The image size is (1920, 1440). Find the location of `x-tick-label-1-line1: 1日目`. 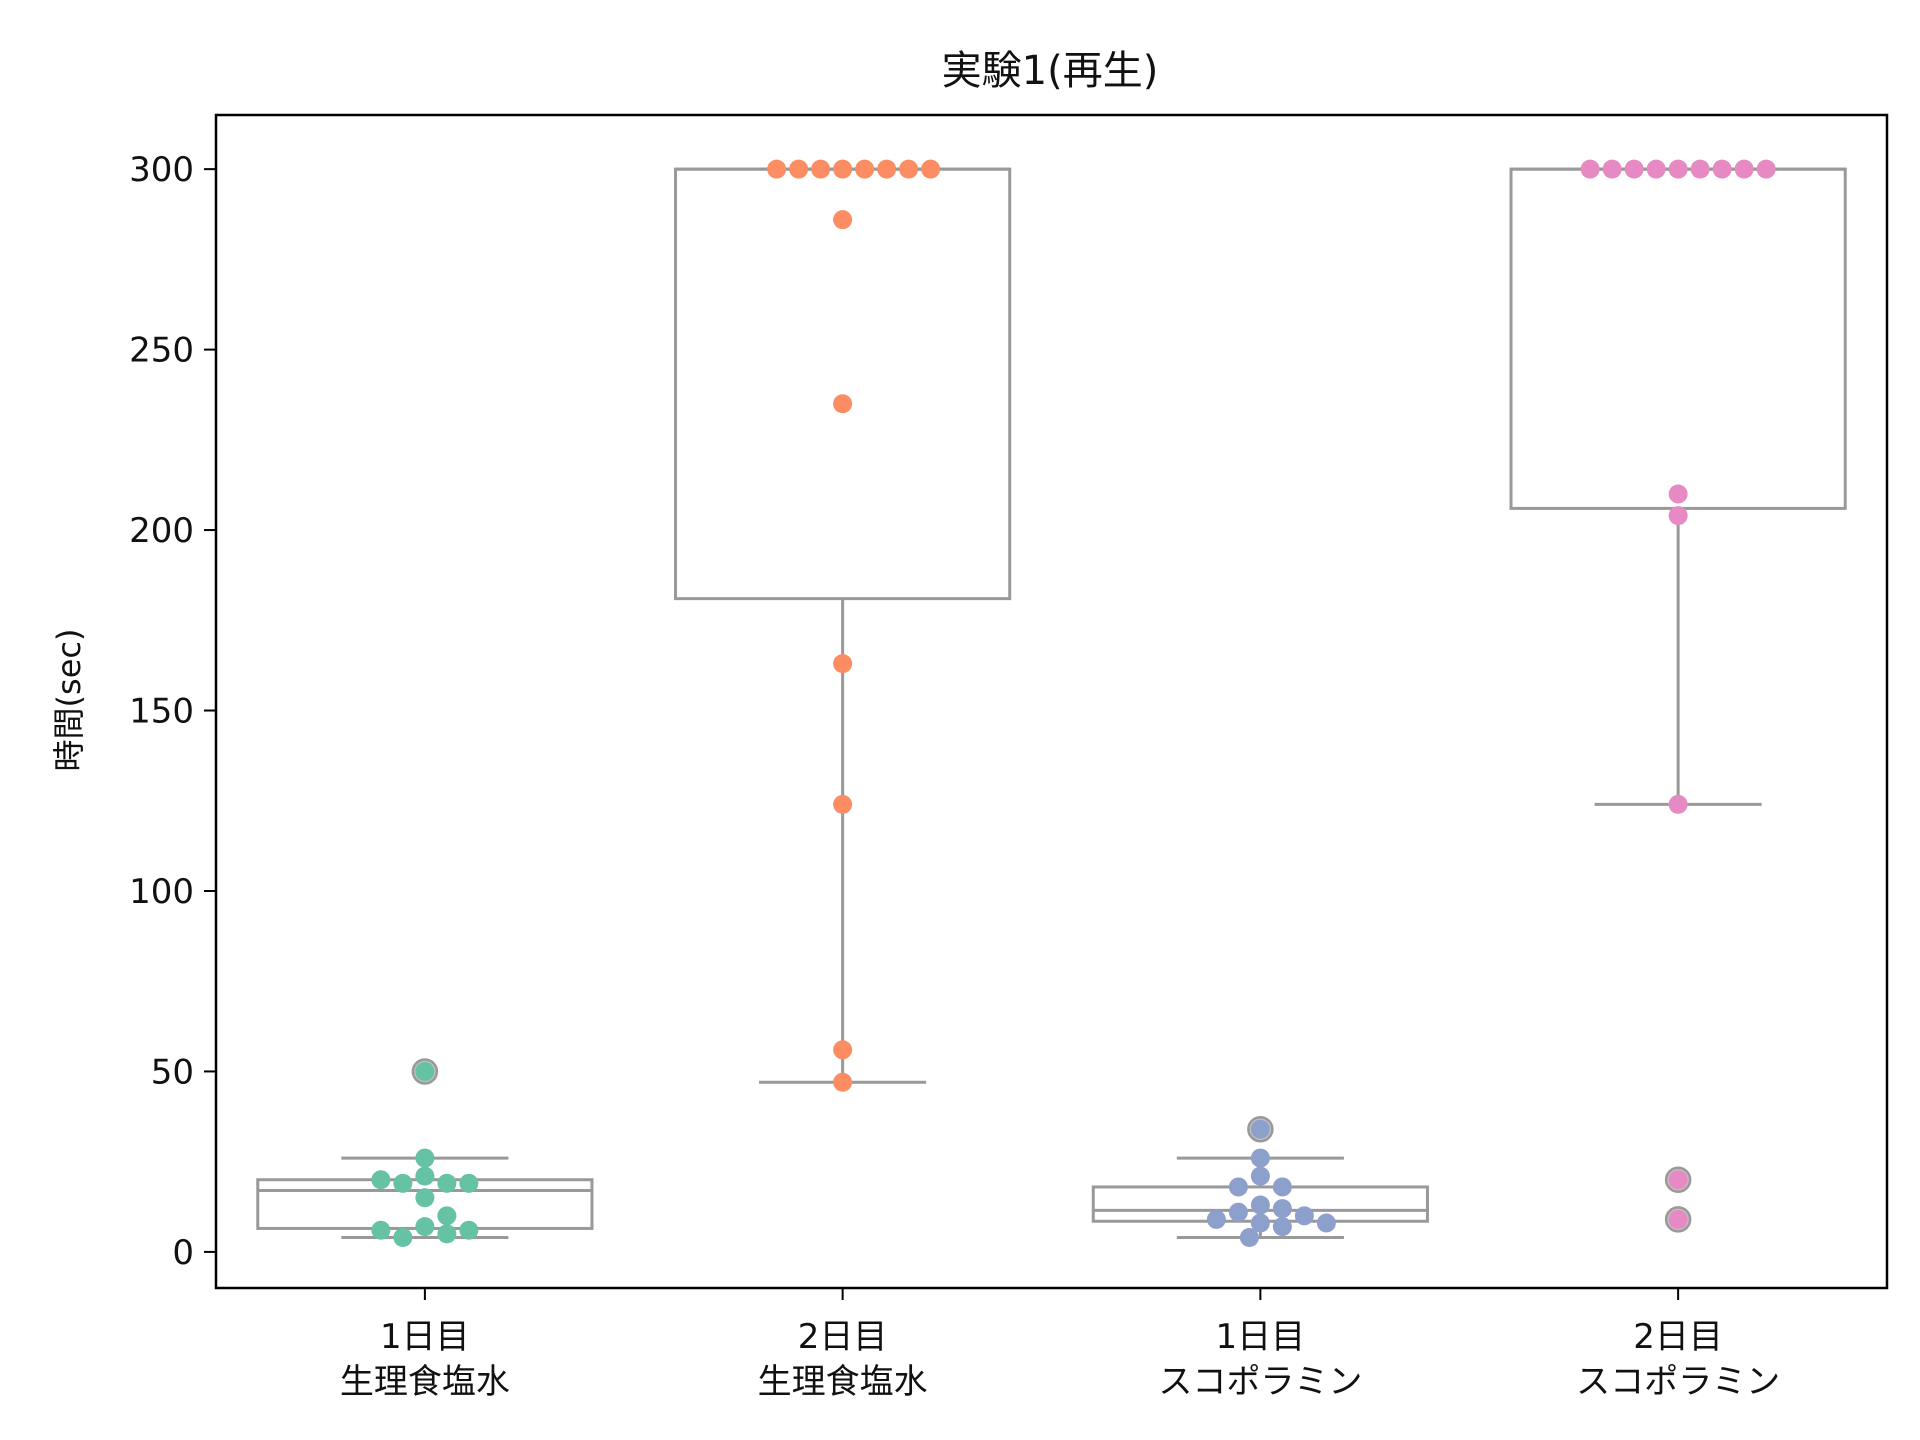

x-tick-label-1-line1: 1日目 is located at coordinates (425, 1337).